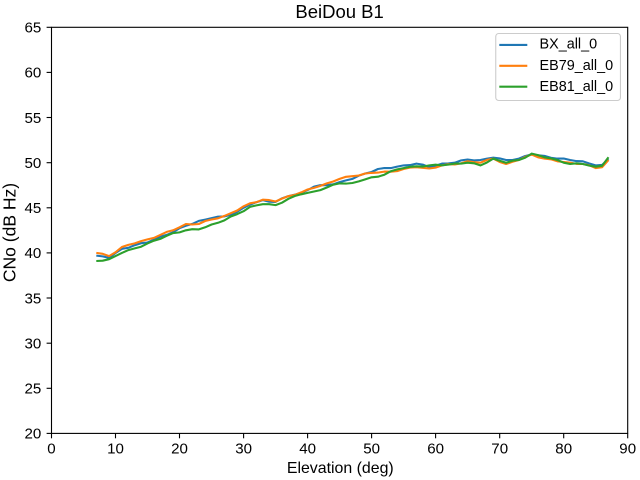 The width and height of the screenshot is (640, 480). What do you see at coordinates (499, 448) in the screenshot?
I see `svg-text: 70` at bounding box center [499, 448].